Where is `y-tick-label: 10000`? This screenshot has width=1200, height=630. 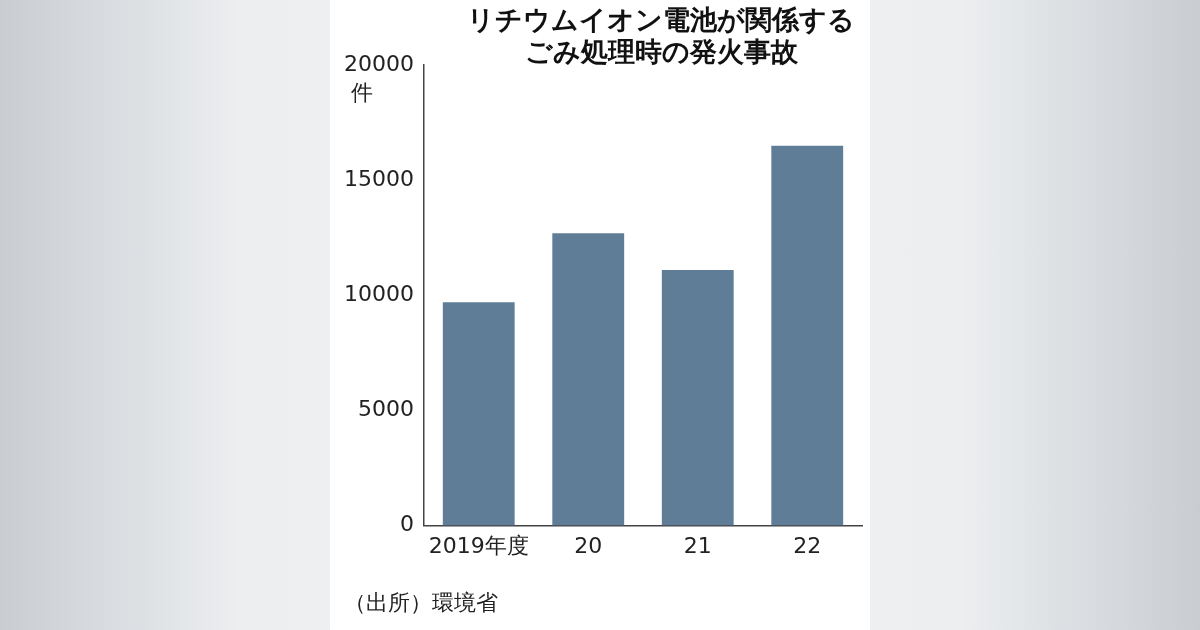
y-tick-label: 10000 is located at coordinates (378, 294).